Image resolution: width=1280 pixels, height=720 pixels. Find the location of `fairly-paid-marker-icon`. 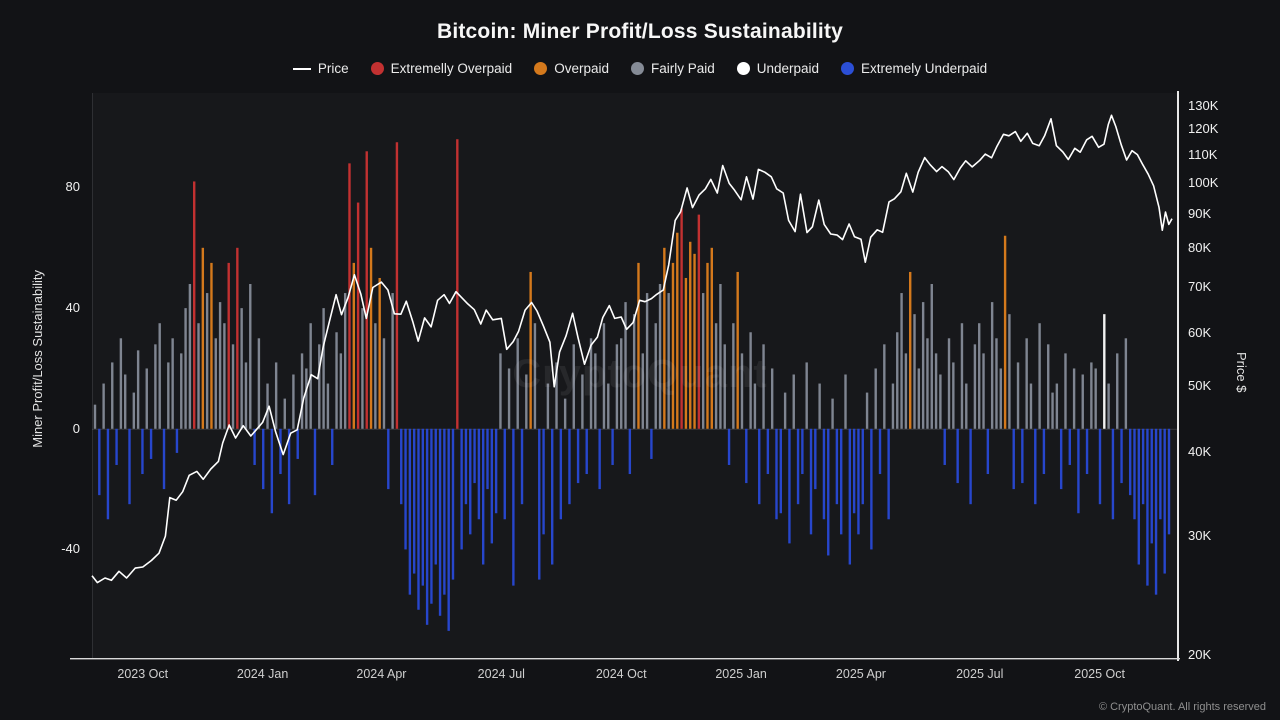

fairly-paid-marker-icon is located at coordinates (637, 68).